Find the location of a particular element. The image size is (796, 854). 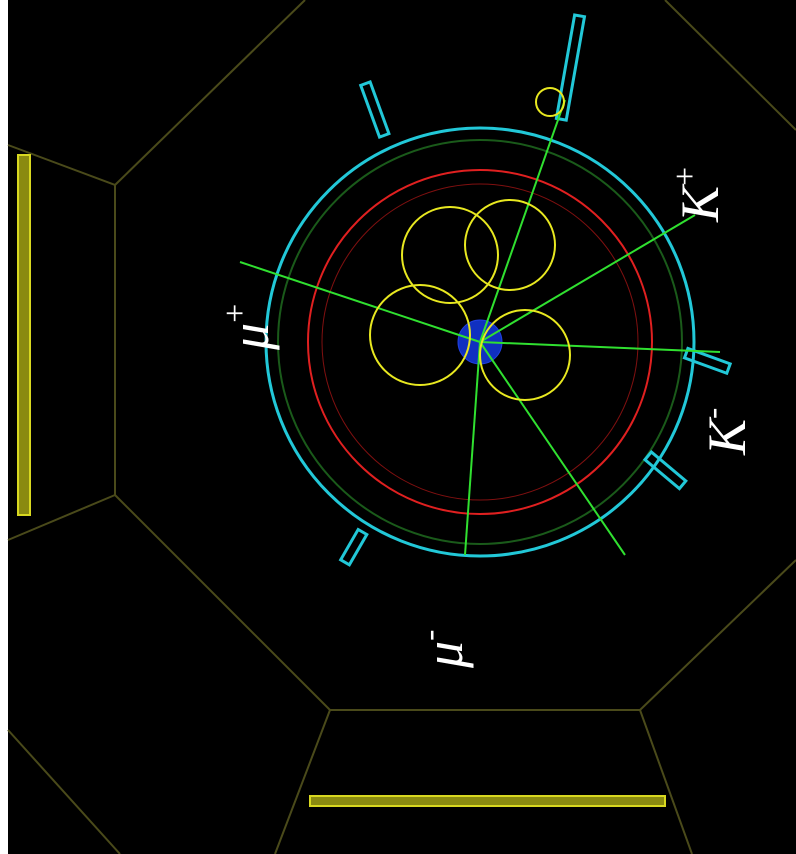

label-k-minus: K- is located at coordinates (725, 432).